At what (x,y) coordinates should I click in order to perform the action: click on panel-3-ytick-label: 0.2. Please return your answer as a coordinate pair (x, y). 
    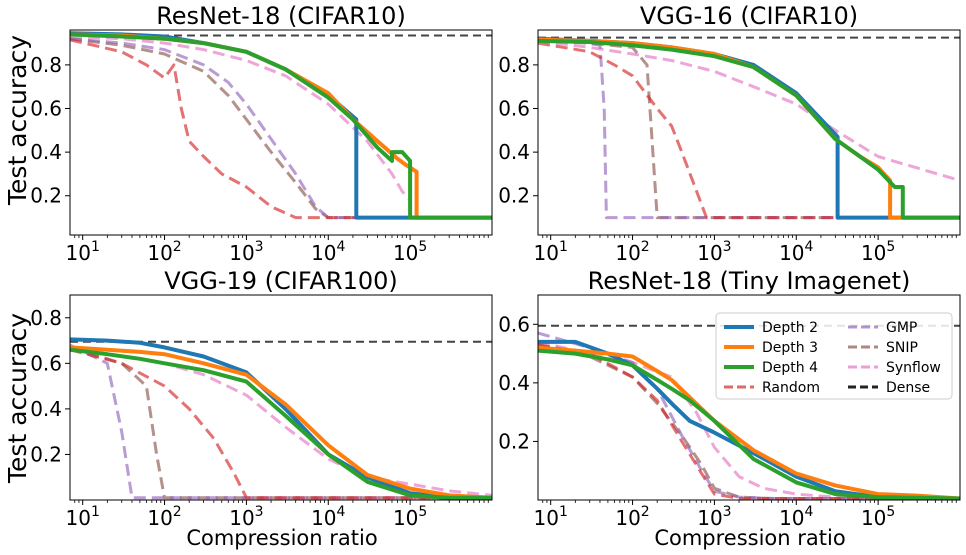
    Looking at the image, I should click on (46, 454).